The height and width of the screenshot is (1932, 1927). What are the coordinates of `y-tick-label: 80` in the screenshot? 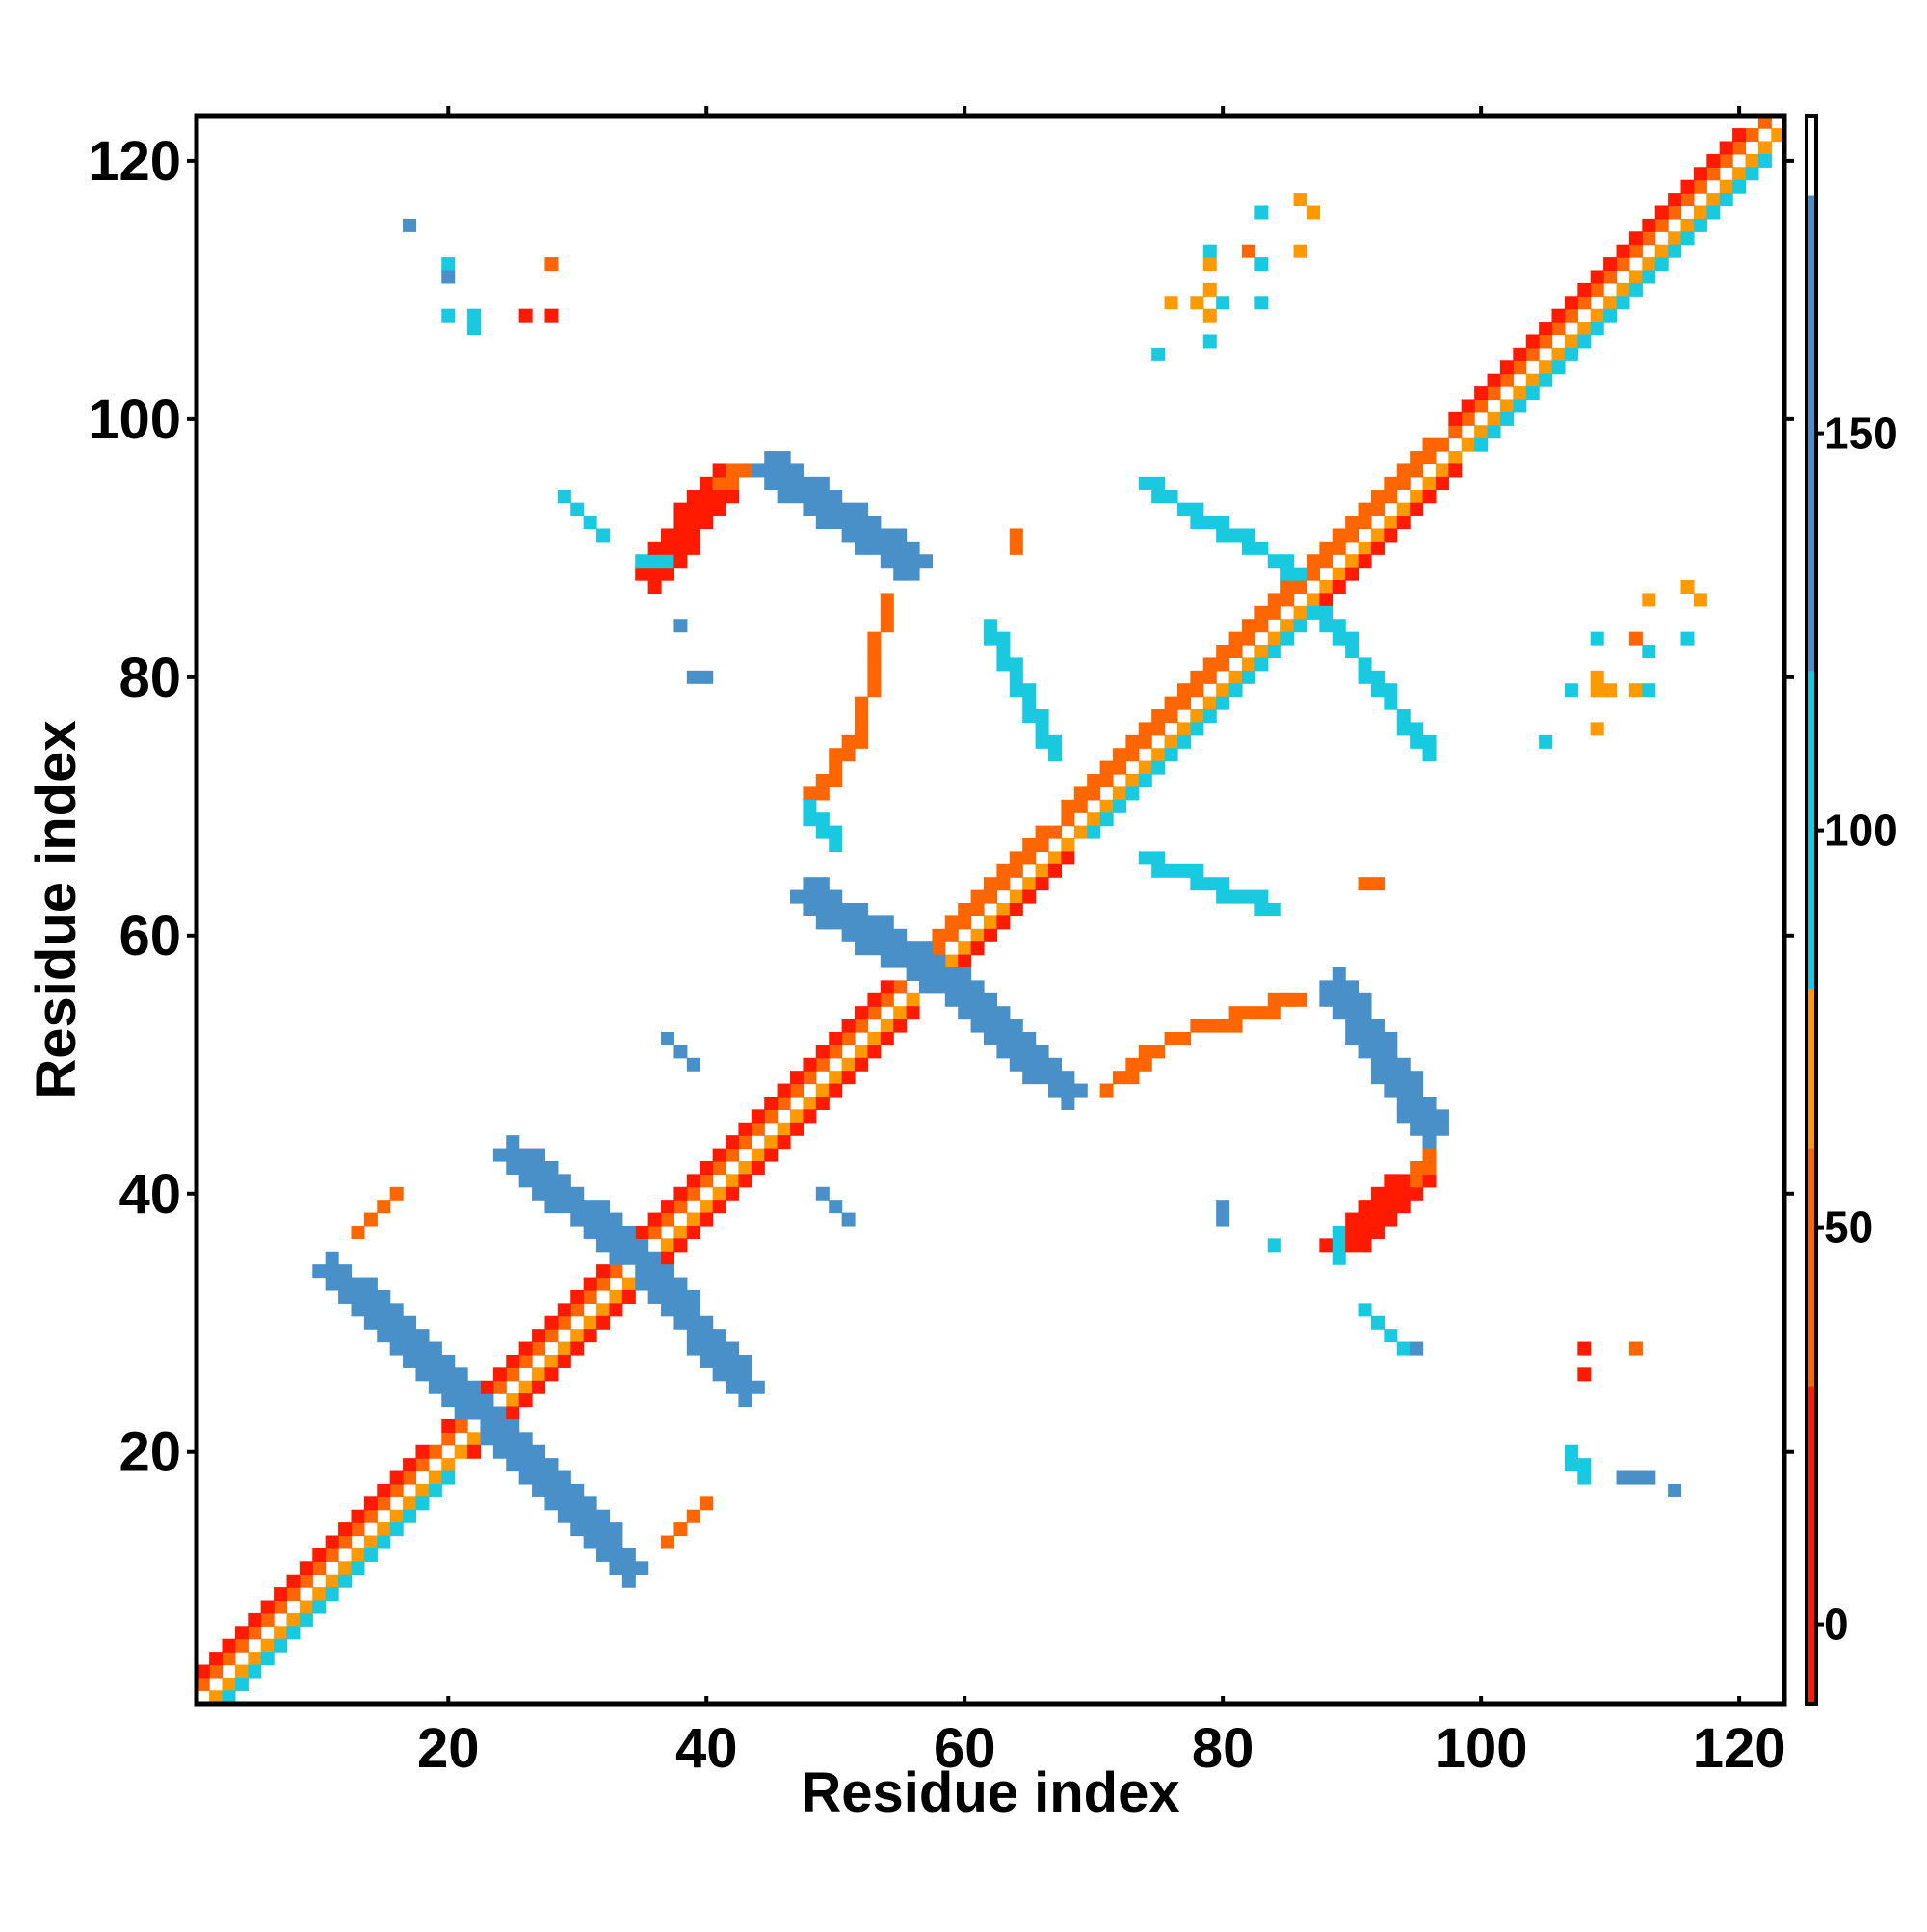 It's located at (150, 678).